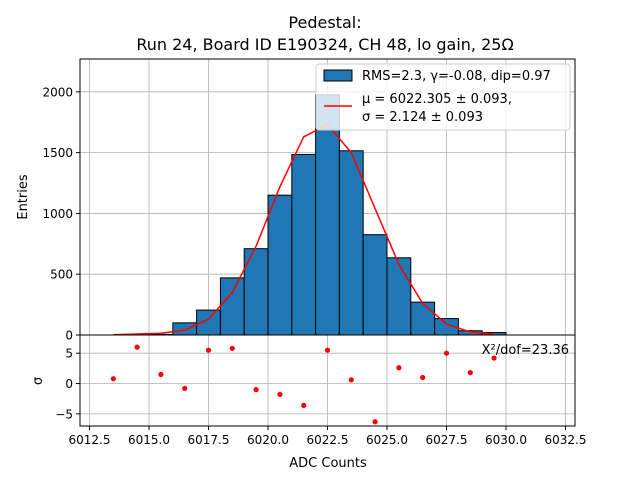 Image resolution: width=640 pixels, height=485 pixels. I want to click on top-y-tick-label-0: 0, so click(69, 336).